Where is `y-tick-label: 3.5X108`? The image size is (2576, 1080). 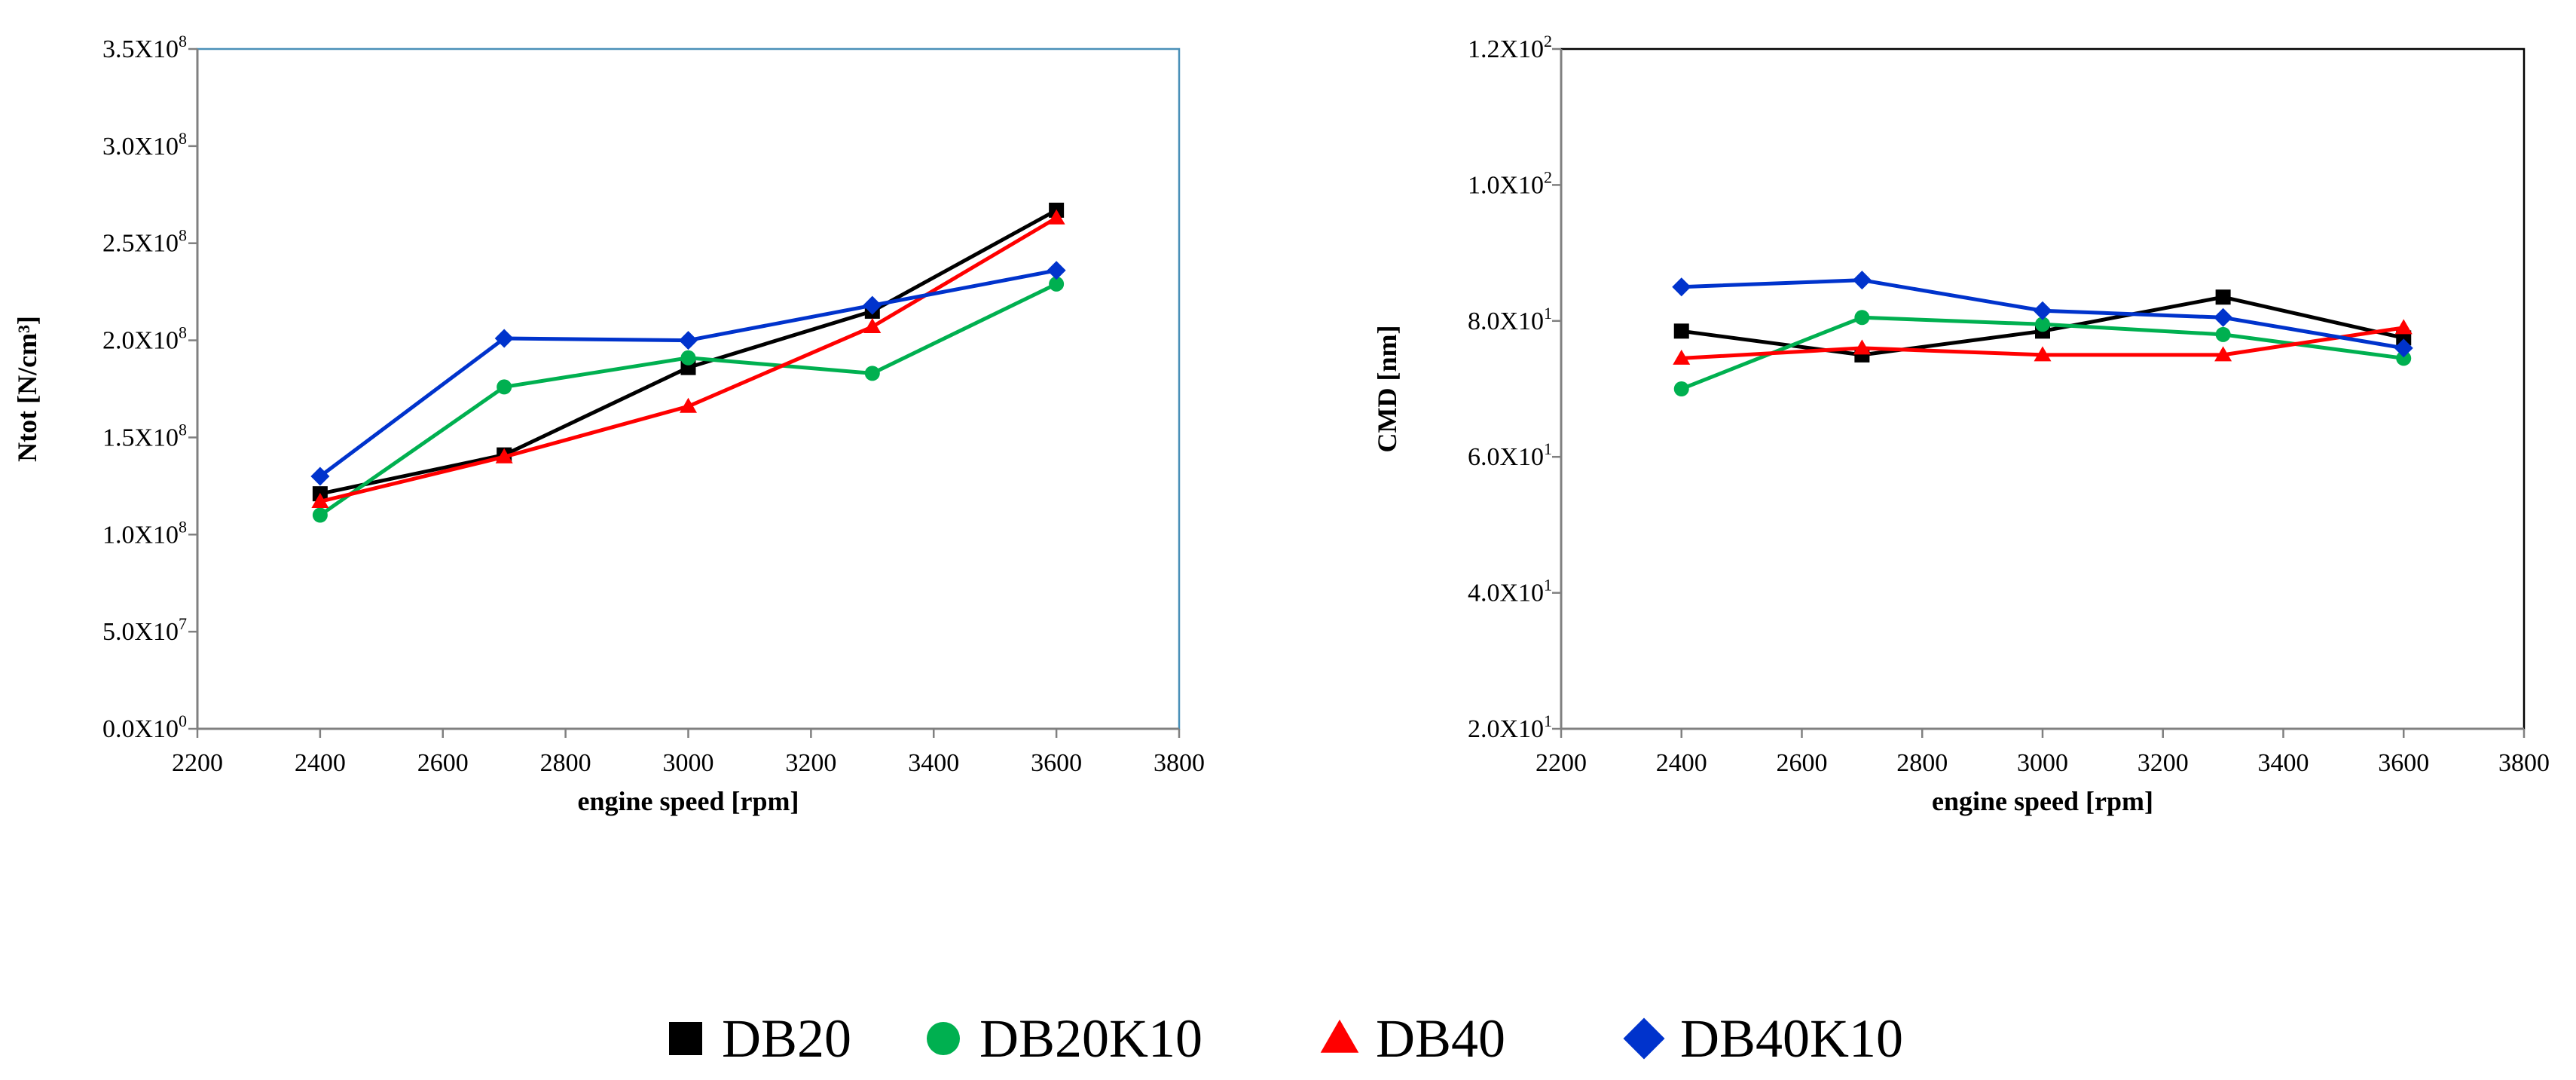
y-tick-label: 3.5X108 is located at coordinates (144, 48).